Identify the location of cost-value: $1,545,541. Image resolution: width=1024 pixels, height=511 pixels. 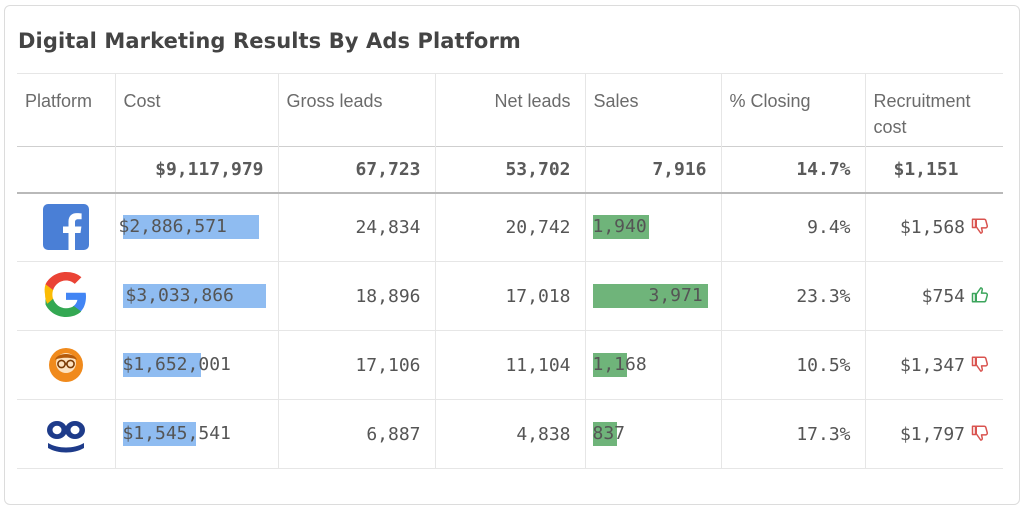
(176, 433).